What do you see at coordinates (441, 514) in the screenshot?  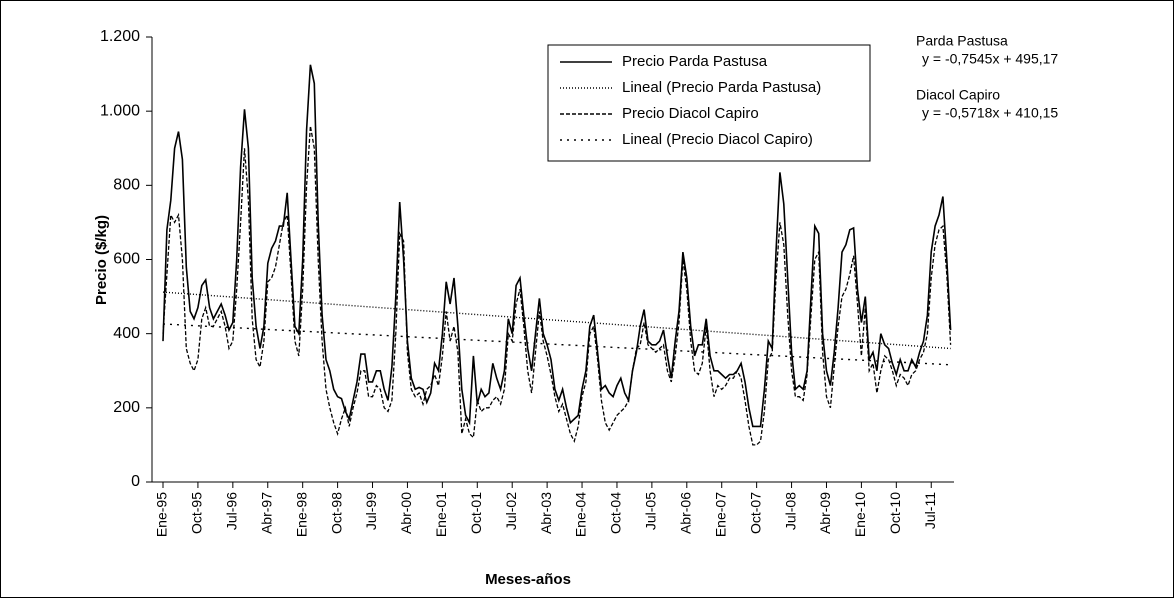 I see `x-tick-label: Ene-01` at bounding box center [441, 514].